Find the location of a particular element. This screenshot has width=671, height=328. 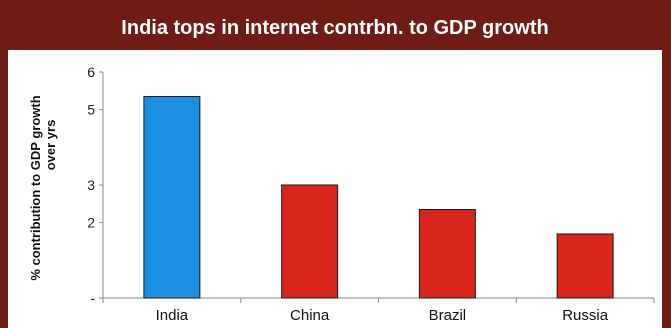

x-tick-label: Brazil is located at coordinates (448, 315).